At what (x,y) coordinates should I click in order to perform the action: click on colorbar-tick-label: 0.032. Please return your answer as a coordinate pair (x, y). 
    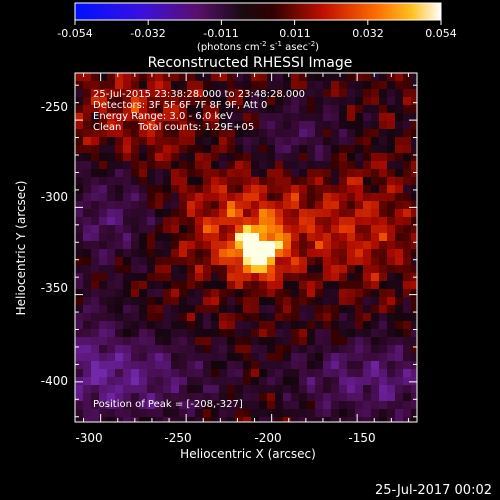
    Looking at the image, I should click on (368, 33).